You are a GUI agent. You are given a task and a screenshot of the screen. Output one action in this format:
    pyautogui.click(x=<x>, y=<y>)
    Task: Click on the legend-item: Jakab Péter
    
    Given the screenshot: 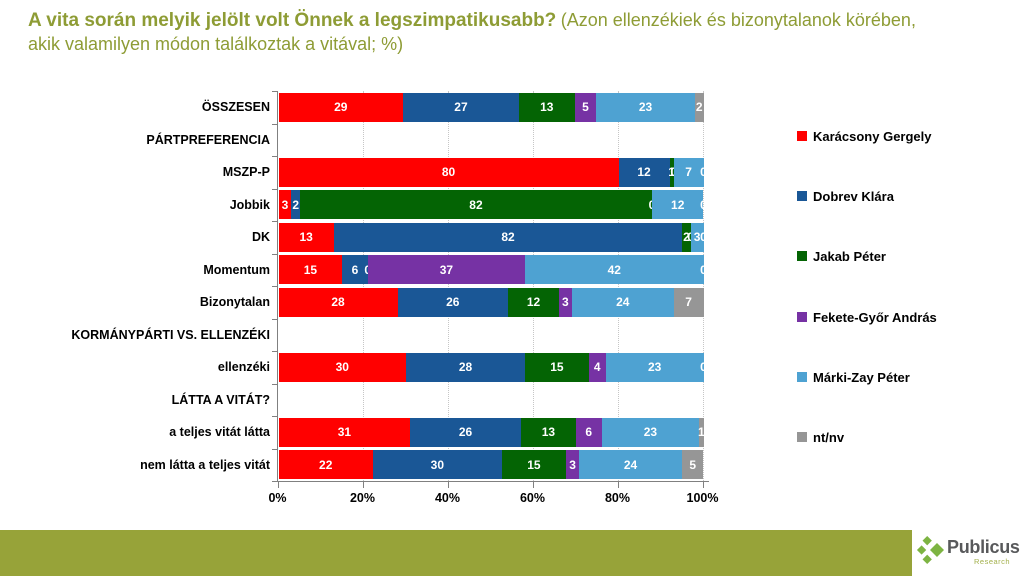 What is the action you would take?
    pyautogui.click(x=841, y=256)
    